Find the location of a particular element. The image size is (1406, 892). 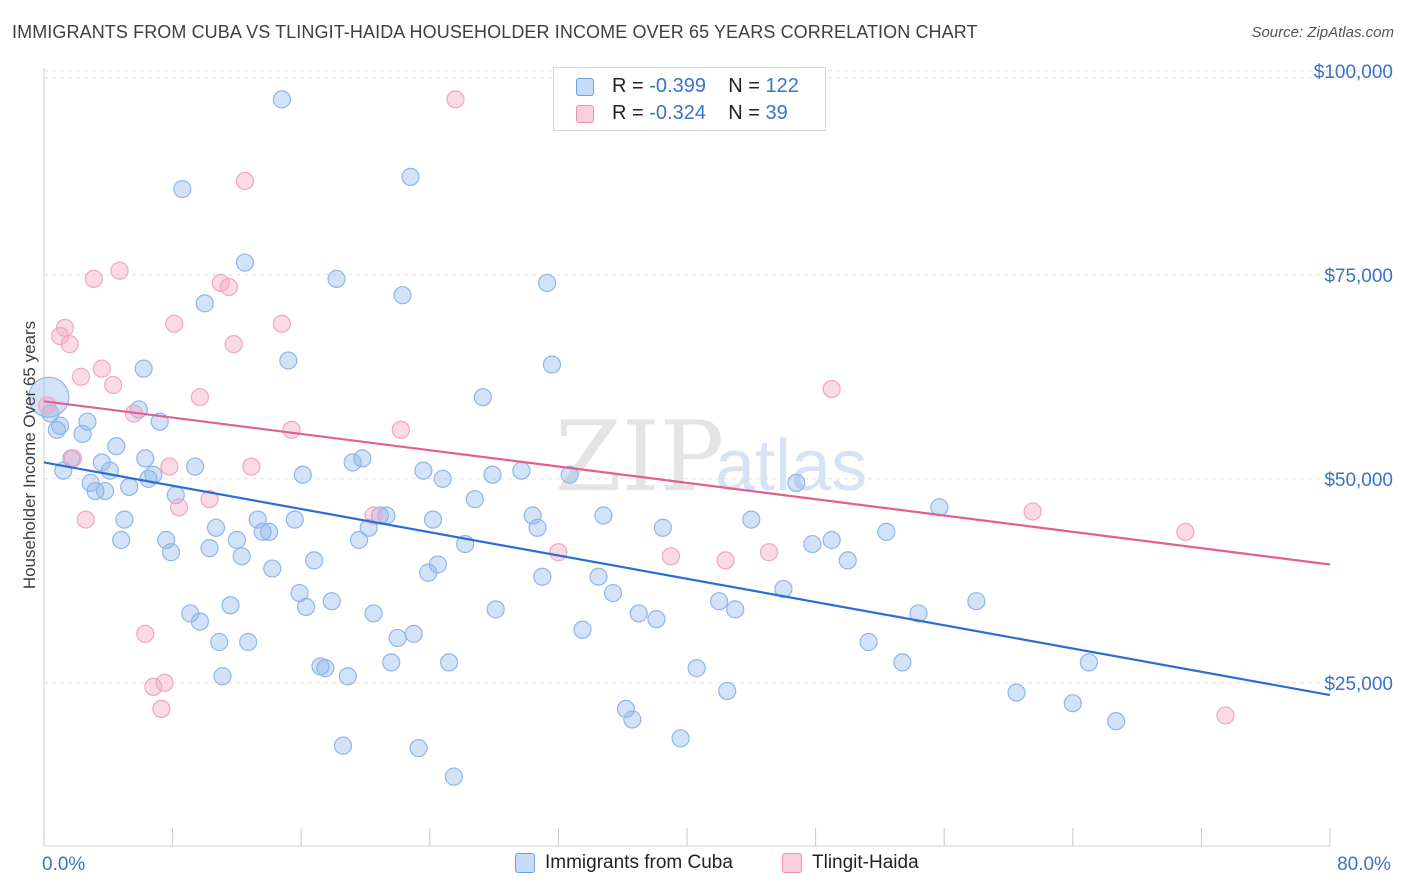

watermark: ZIP atlas is located at coordinates (711, 457).